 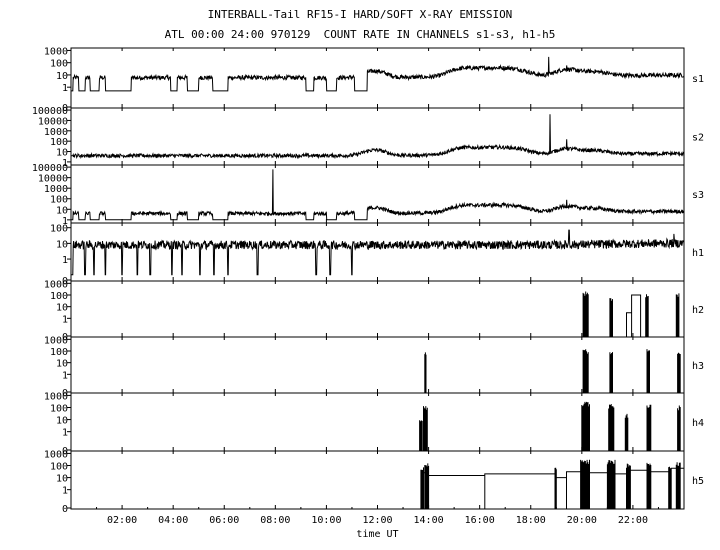 What do you see at coordinates (631, 314) in the screenshot?
I see `series-line-h2` at bounding box center [631, 314].